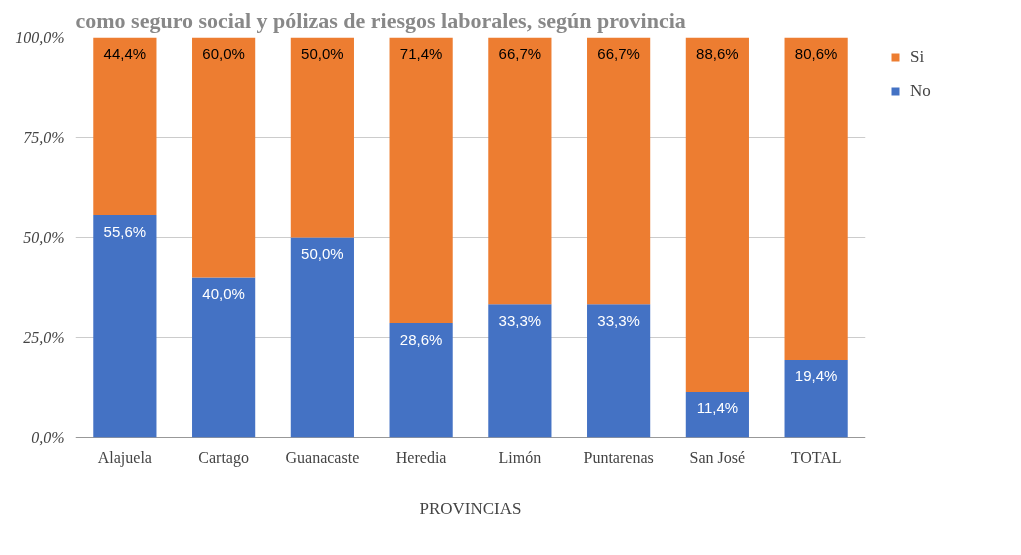  Describe the element at coordinates (918, 57) in the screenshot. I see `legend-label: Si` at that location.